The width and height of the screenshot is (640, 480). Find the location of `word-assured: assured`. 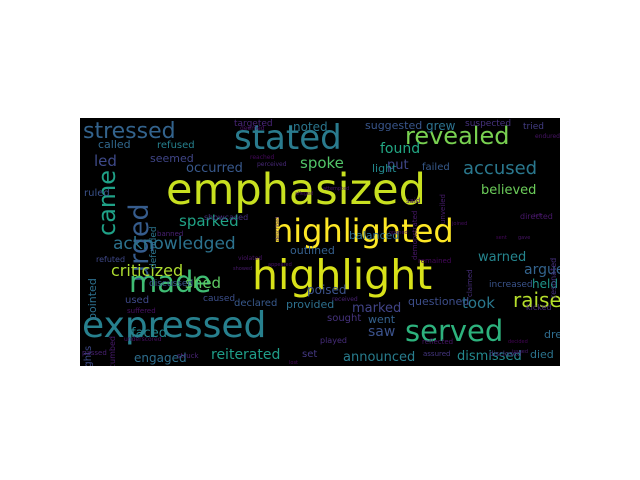

word-assured: assured is located at coordinates (437, 354).